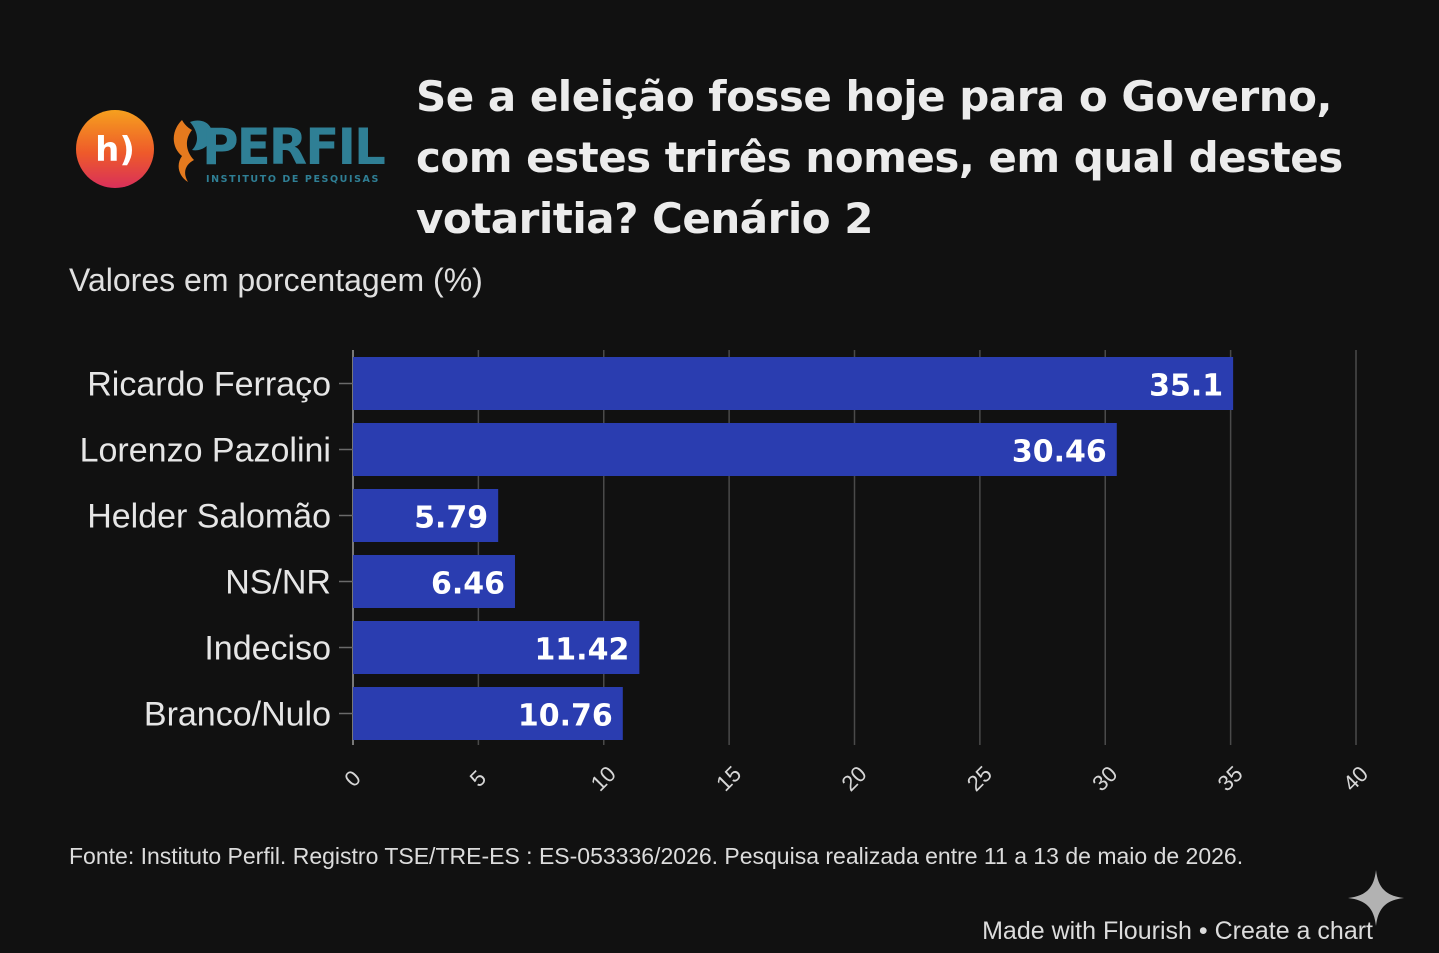  I want to click on h-logo-text: h), so click(115, 150).